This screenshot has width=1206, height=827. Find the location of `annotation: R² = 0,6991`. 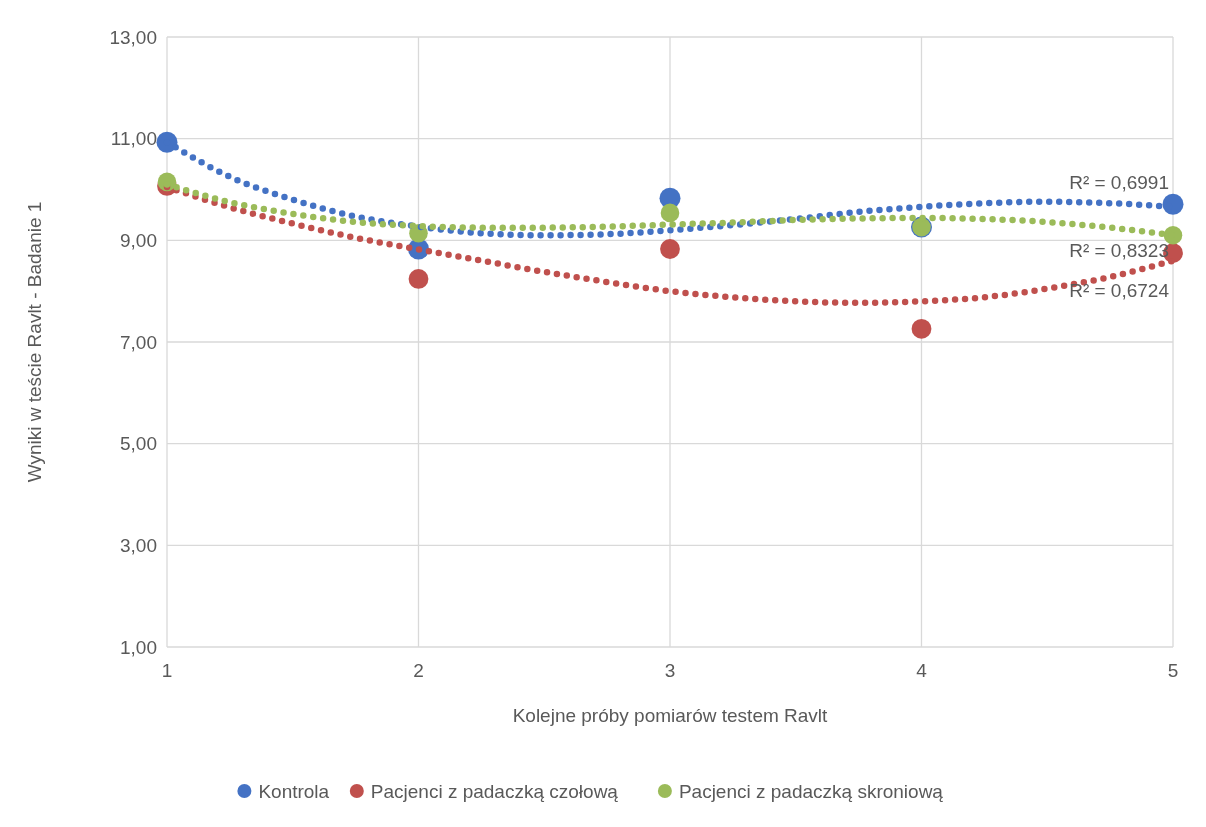

annotation: R² = 0,6991 is located at coordinates (1119, 183).